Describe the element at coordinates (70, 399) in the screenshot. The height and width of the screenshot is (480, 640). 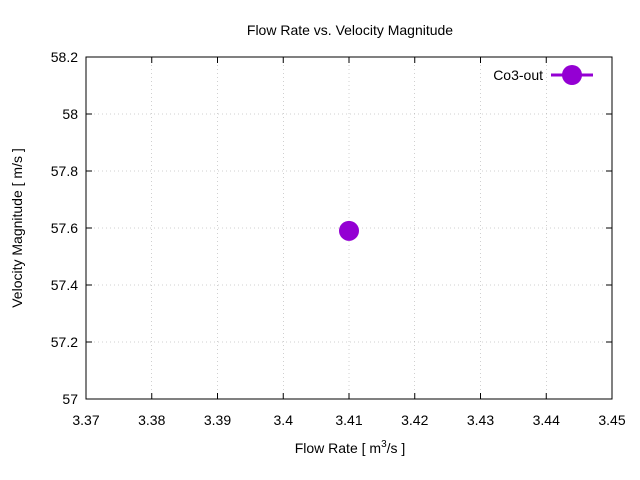
I see `y-tick-label: 57` at that location.